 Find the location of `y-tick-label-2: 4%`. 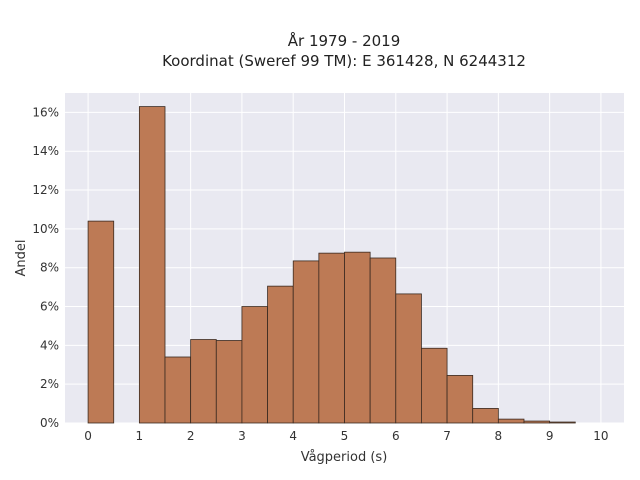

y-tick-label-2: 4% is located at coordinates (49, 345).